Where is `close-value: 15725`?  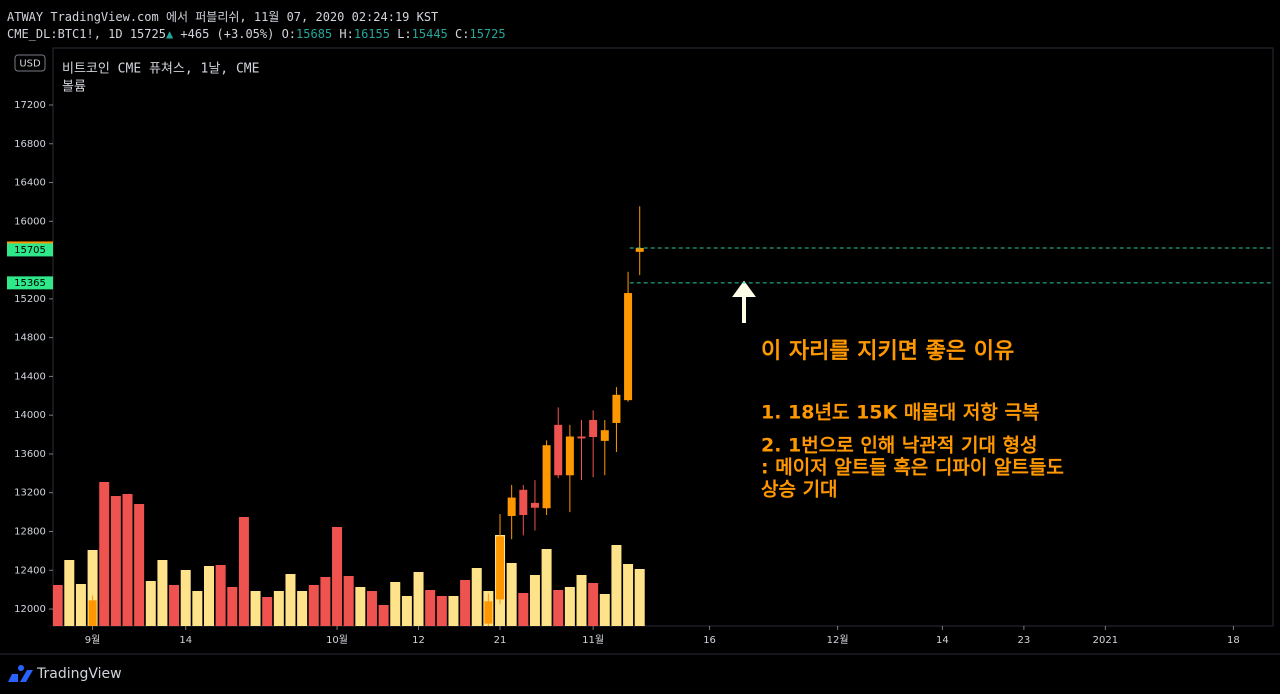
close-value: 15725 is located at coordinates (487, 34).